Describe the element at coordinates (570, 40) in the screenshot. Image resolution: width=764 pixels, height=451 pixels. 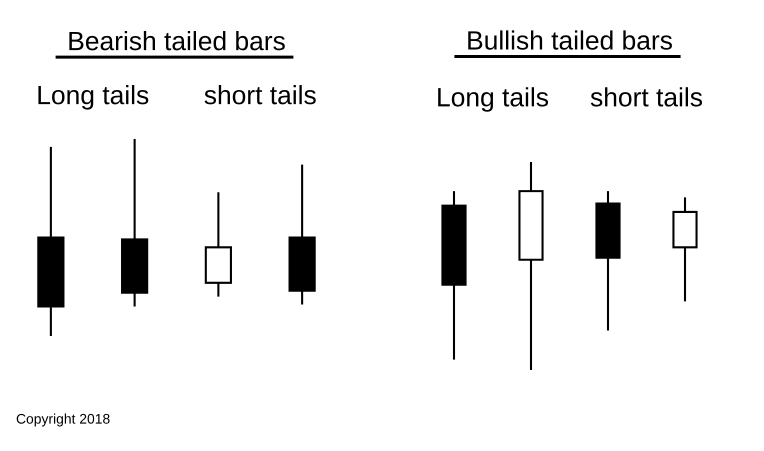
I see `chart-title: Bullish tailed bars` at that location.